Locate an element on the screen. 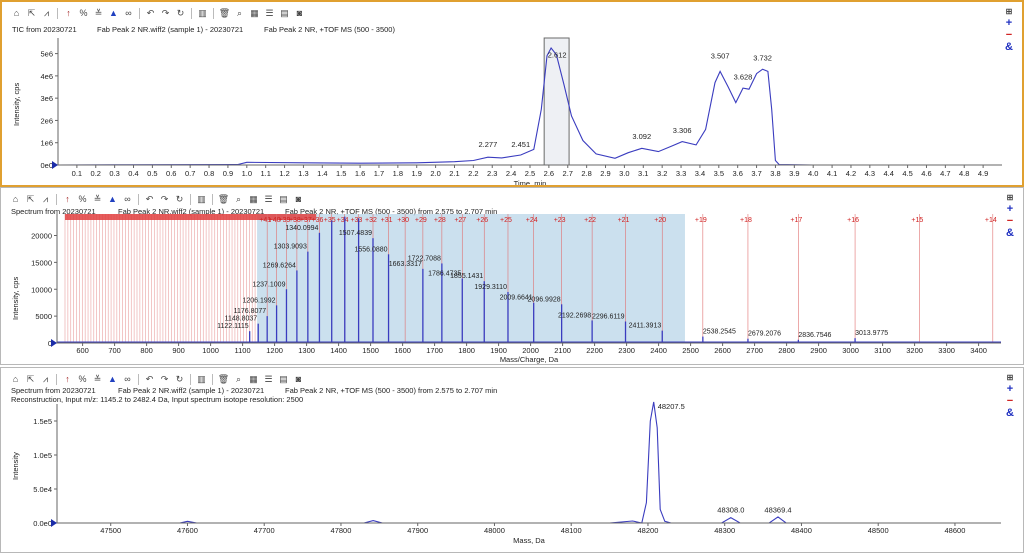 This screenshot has height=553, width=1024. tic-x-tick-label: 4.7 is located at coordinates (945, 173).